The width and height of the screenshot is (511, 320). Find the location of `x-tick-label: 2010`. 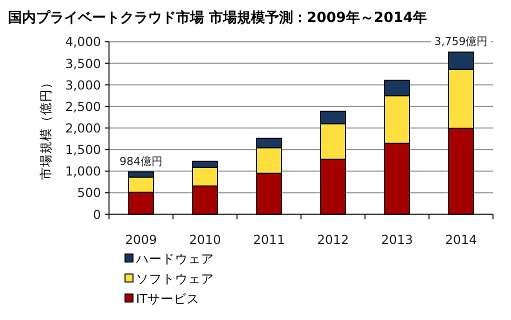

x-tick-label: 2010 is located at coordinates (205, 239).